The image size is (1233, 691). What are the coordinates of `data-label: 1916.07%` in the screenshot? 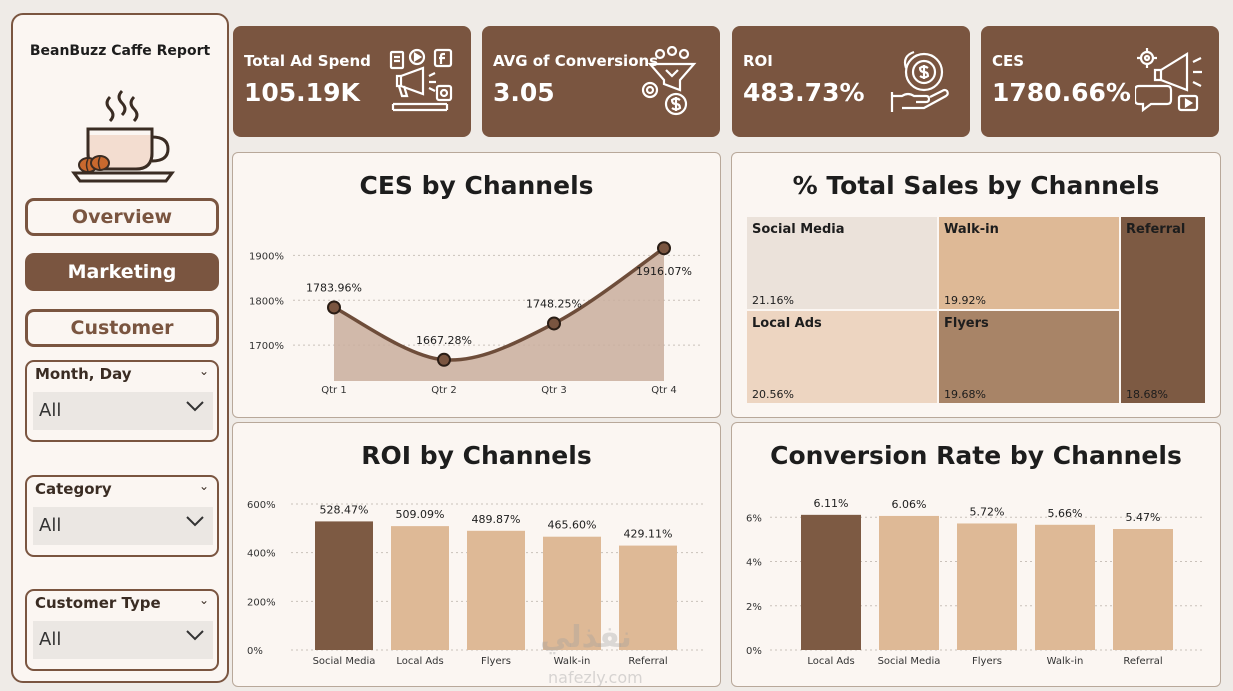 It's located at (664, 271).